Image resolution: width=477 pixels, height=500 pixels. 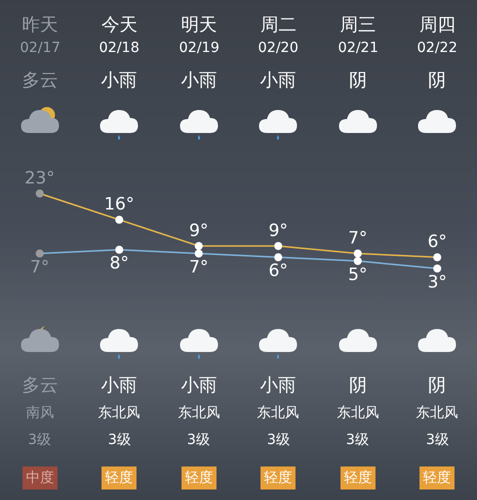 What do you see at coordinates (358, 48) in the screenshot?
I see `text: 02/21` at bounding box center [358, 48].